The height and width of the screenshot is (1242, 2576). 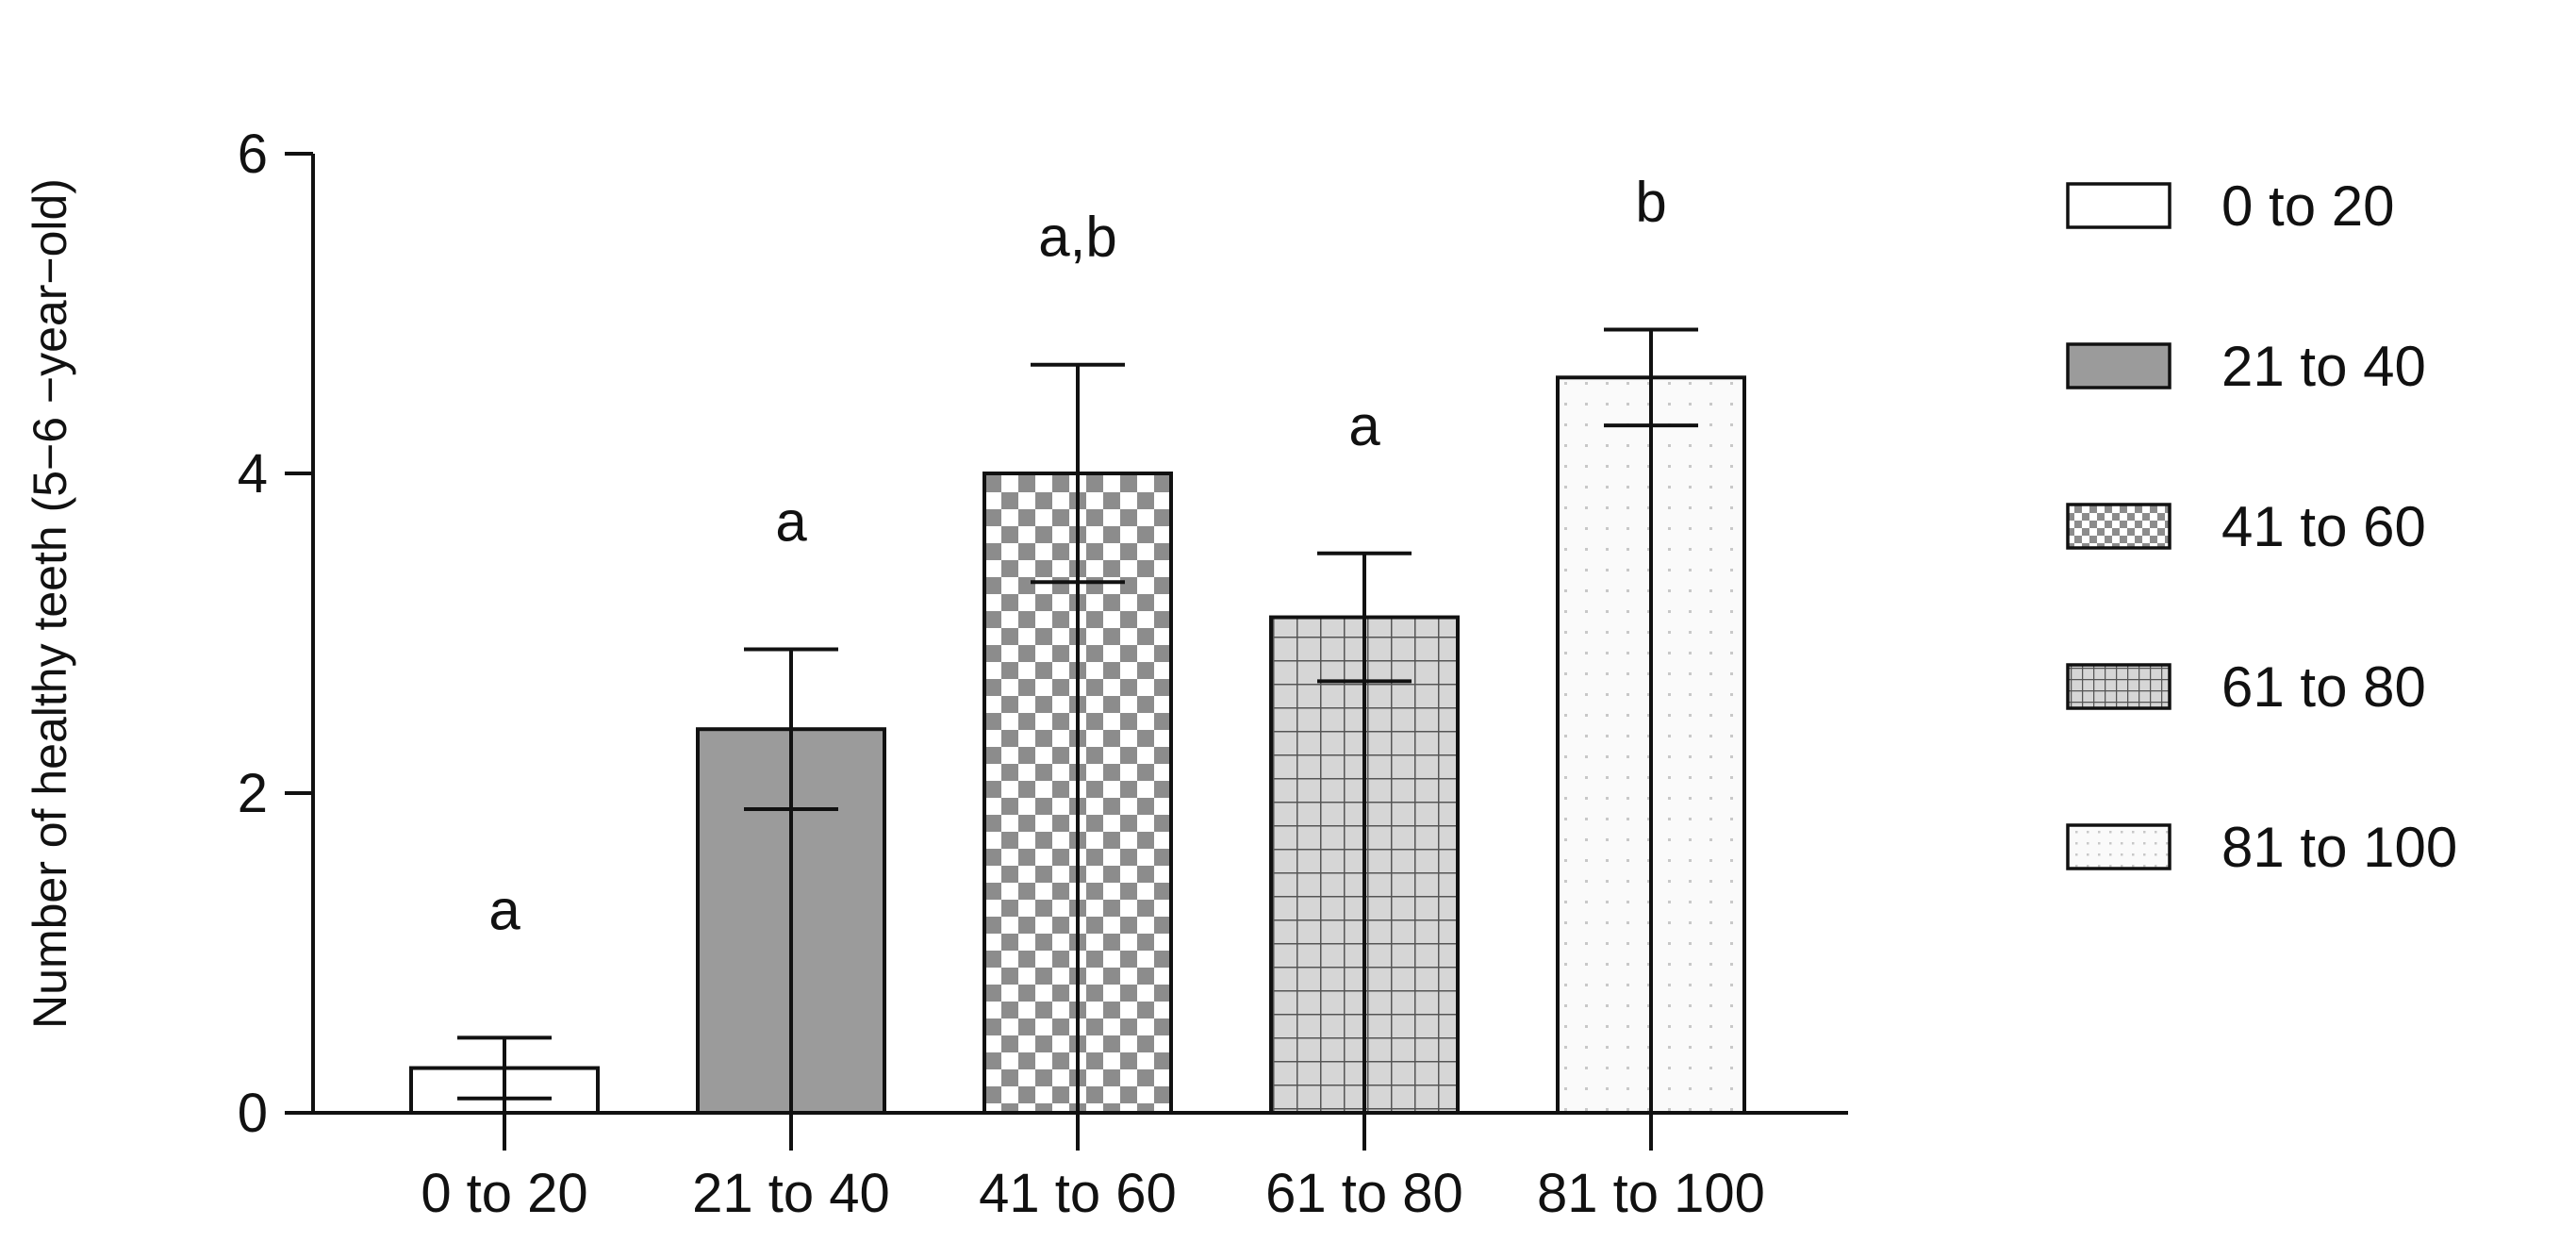 I want to click on y-tick-label: 2, so click(x=253, y=793).